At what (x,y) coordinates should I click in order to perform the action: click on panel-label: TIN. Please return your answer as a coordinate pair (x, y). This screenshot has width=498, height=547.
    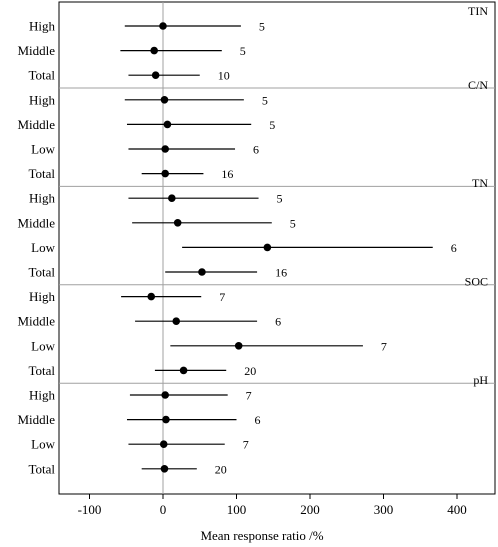
    Looking at the image, I should click on (478, 11).